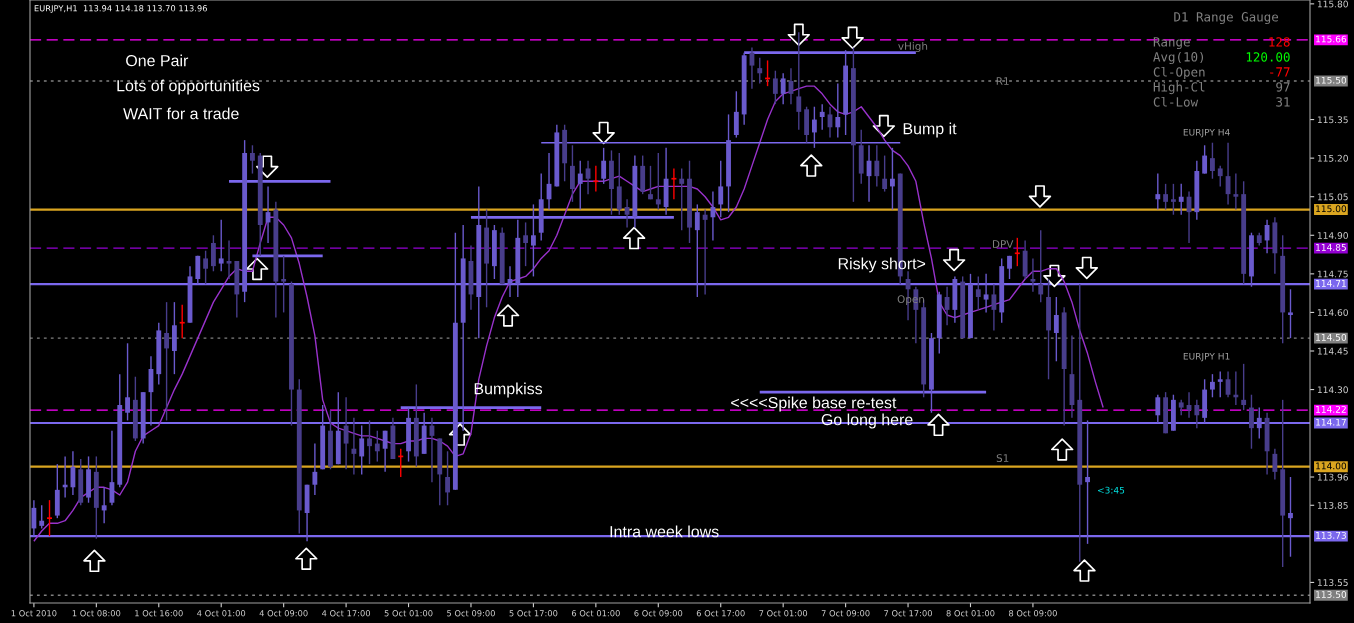 The width and height of the screenshot is (1354, 623). What do you see at coordinates (664, 531) in the screenshot?
I see `annotation: Intra week lows` at bounding box center [664, 531].